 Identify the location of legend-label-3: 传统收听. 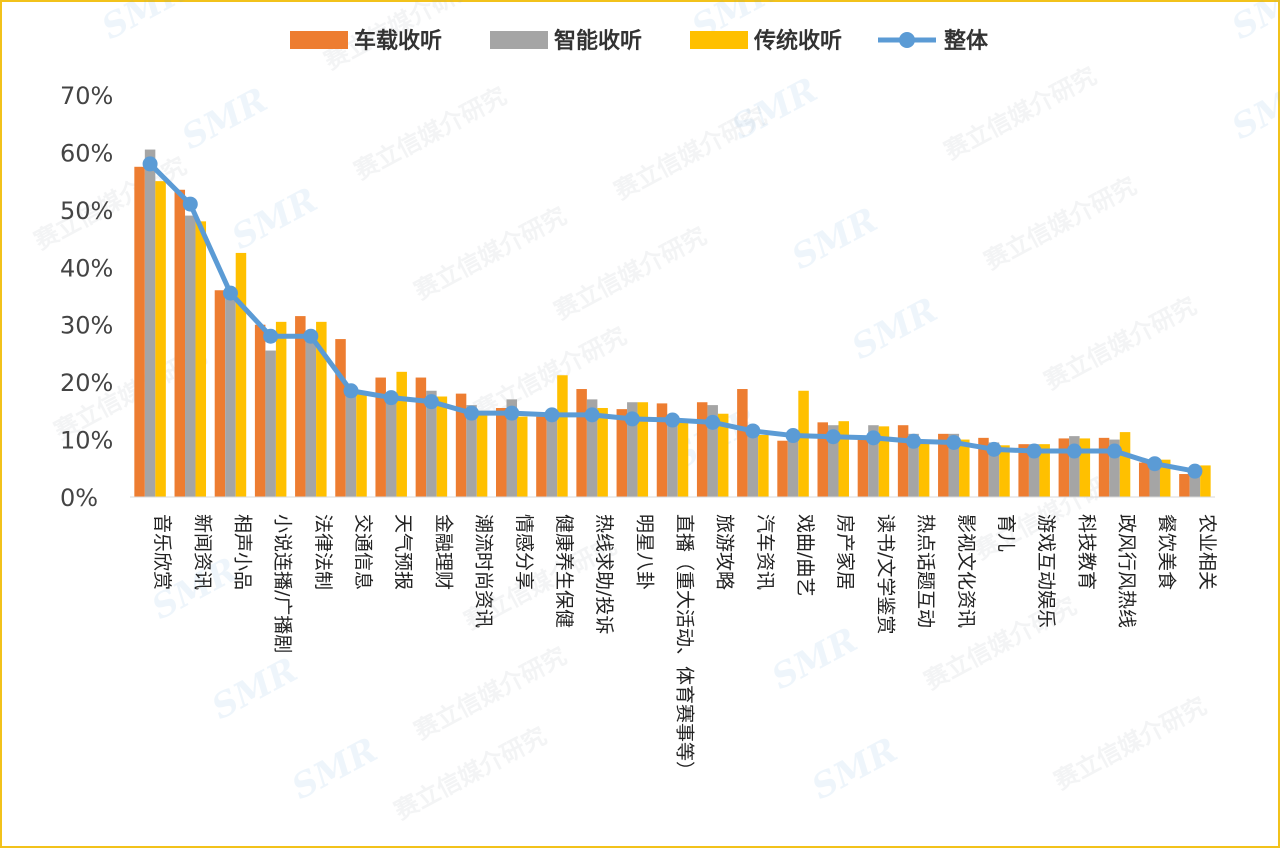
(797, 41).